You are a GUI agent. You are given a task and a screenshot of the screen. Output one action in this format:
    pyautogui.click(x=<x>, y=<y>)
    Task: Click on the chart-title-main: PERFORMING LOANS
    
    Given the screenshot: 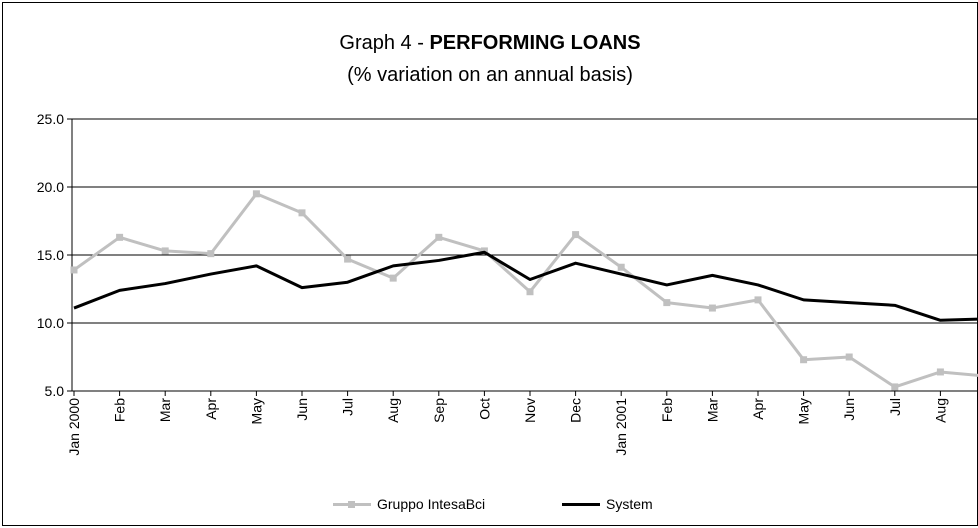 What is the action you would take?
    pyautogui.click(x=535, y=43)
    